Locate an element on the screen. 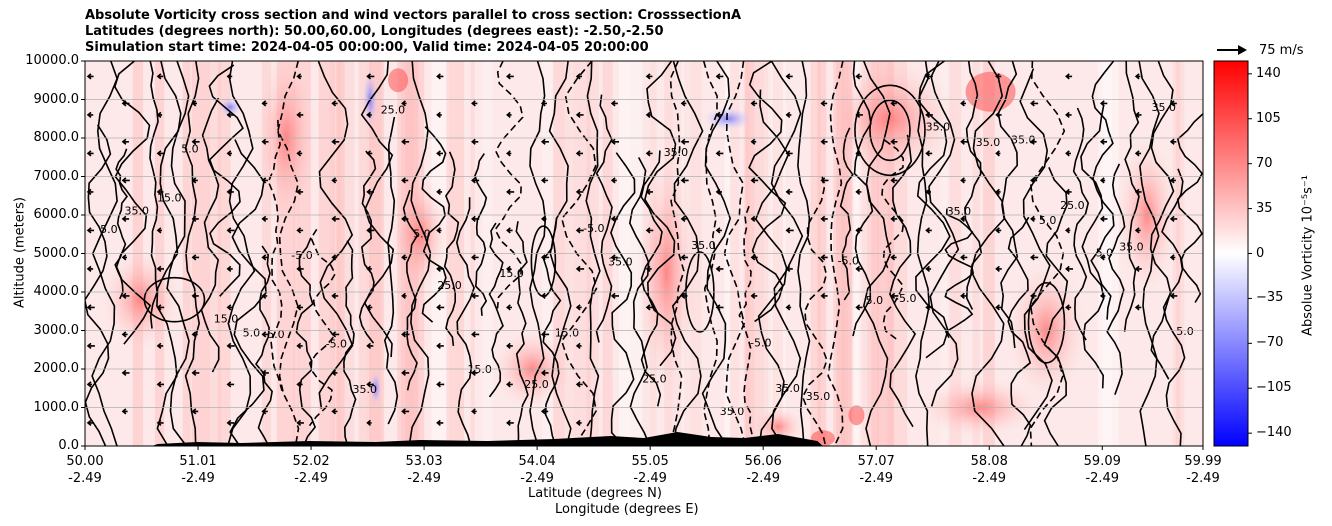 This screenshot has height=526, width=1332. x-tick-label: 53.03 -2.49 is located at coordinates (424, 470).